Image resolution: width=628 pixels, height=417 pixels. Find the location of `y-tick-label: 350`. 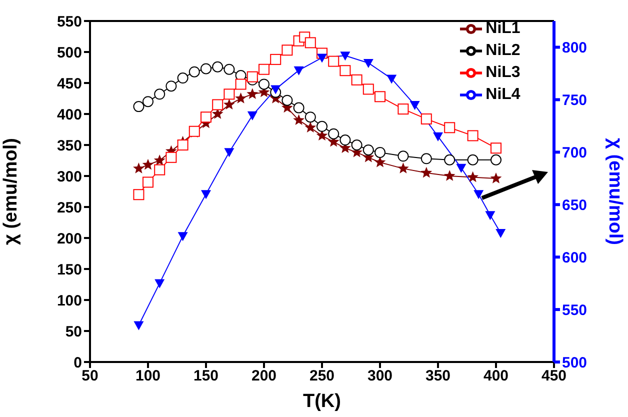

y-tick-label: 350 is located at coordinates (69, 145).